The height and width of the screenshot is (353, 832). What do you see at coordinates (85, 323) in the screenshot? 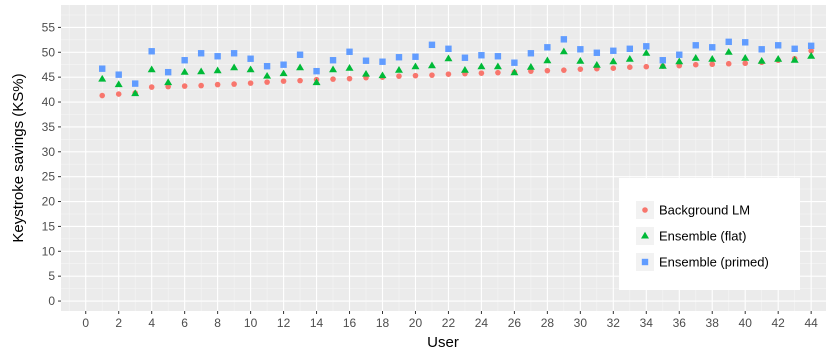
I see `x-tick-label: 0` at bounding box center [85, 323].